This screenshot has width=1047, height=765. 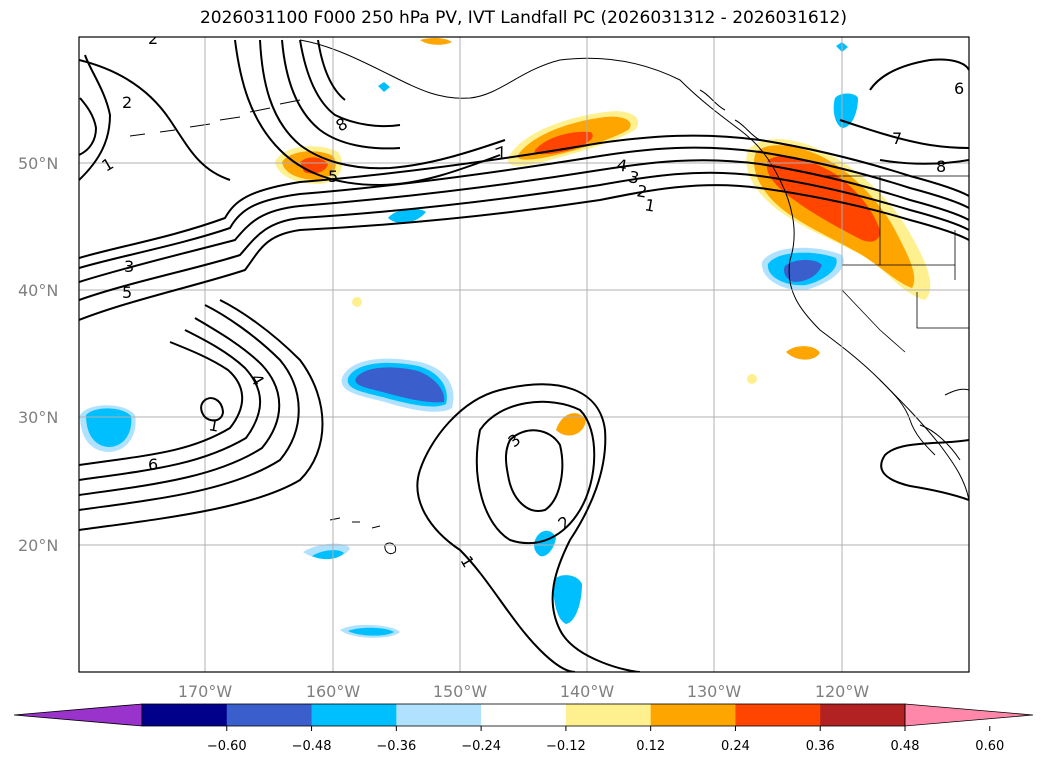 What do you see at coordinates (941, 166) in the screenshot?
I see `contour-label: 8` at bounding box center [941, 166].